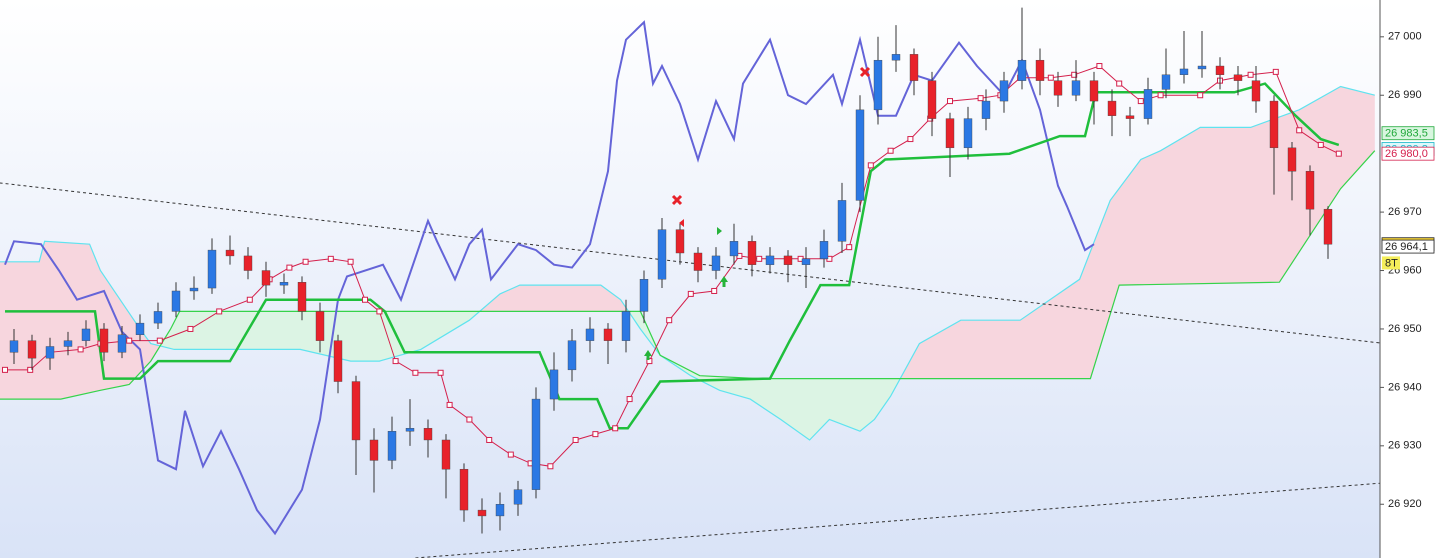  Describe the element at coordinates (1405, 504) in the screenshot. I see `y-tick-label: 26 920` at that location.